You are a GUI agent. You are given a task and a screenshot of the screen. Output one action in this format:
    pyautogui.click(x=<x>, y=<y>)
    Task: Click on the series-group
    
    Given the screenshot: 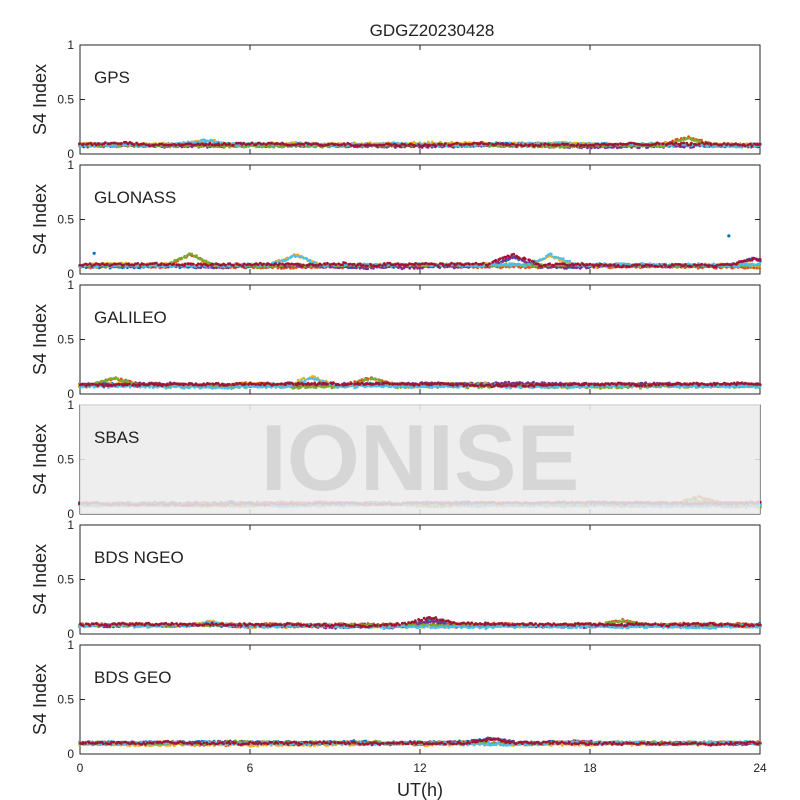 What is the action you would take?
    pyautogui.click(x=420, y=142)
    